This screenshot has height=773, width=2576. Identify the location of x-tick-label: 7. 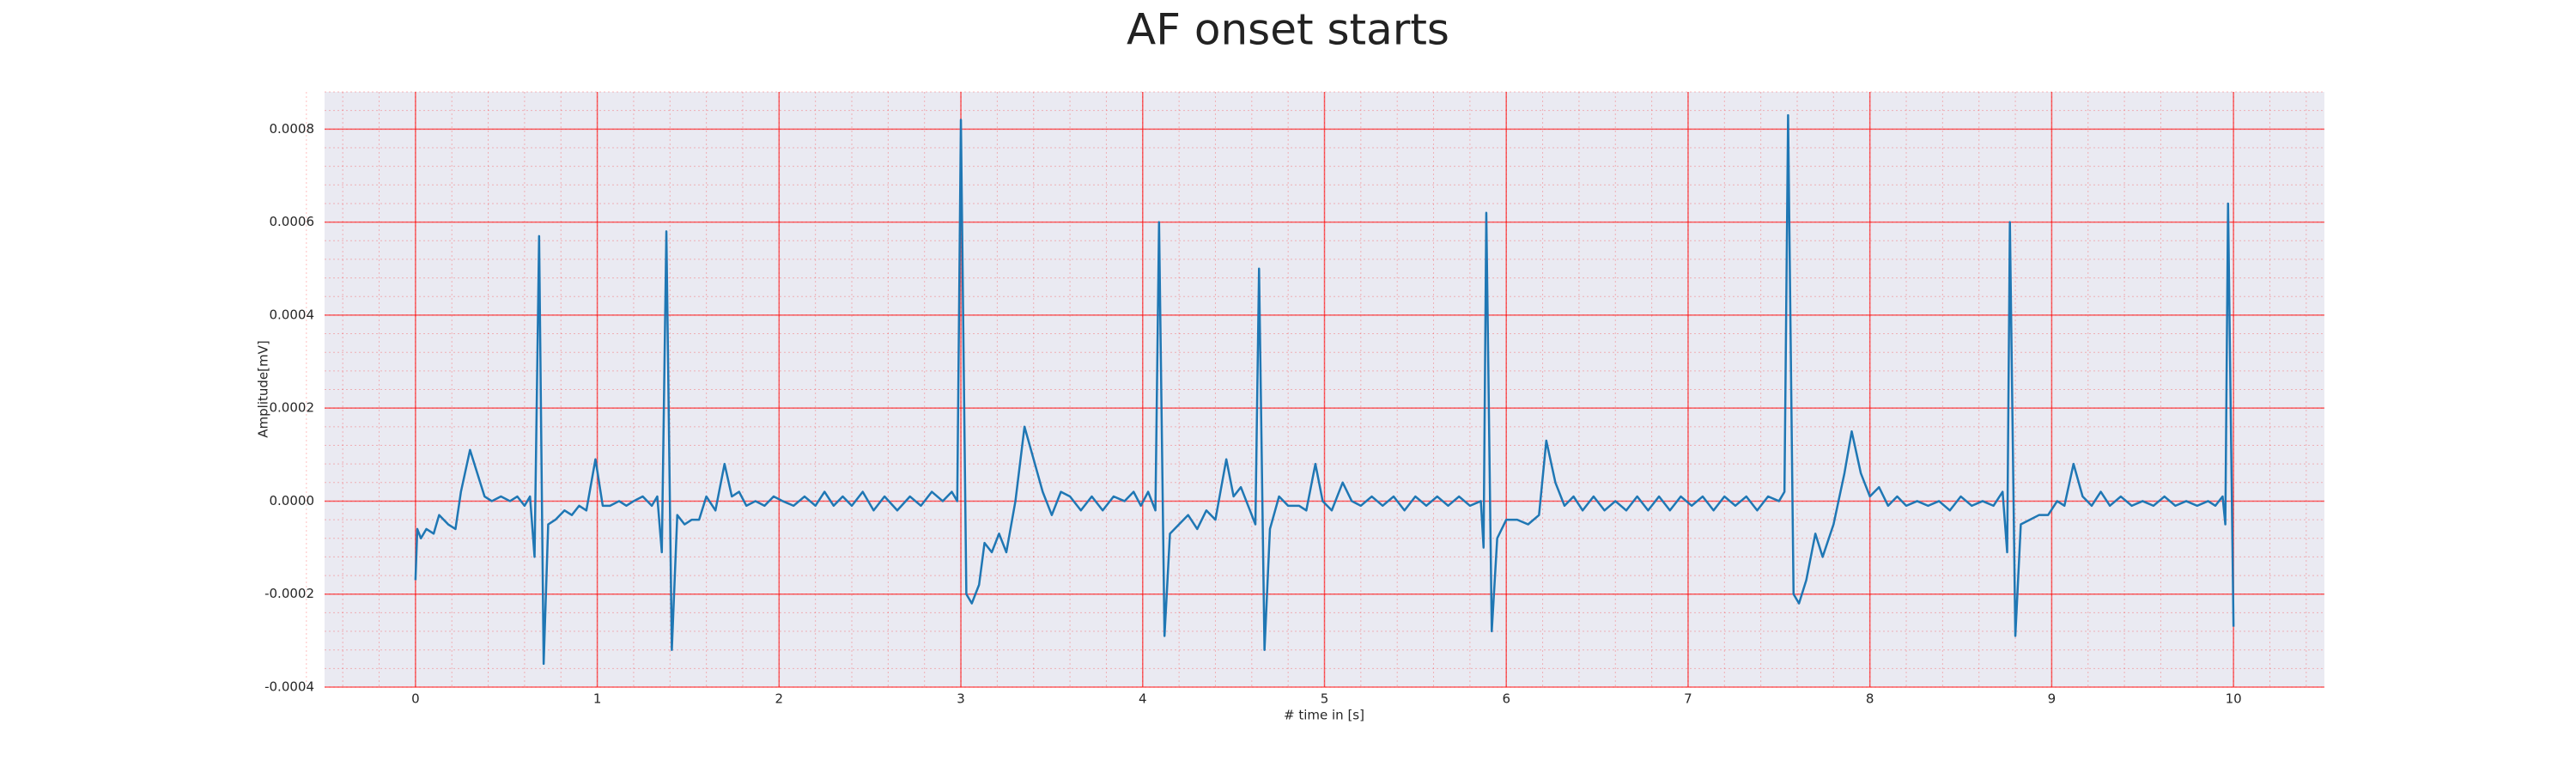
(1688, 699).